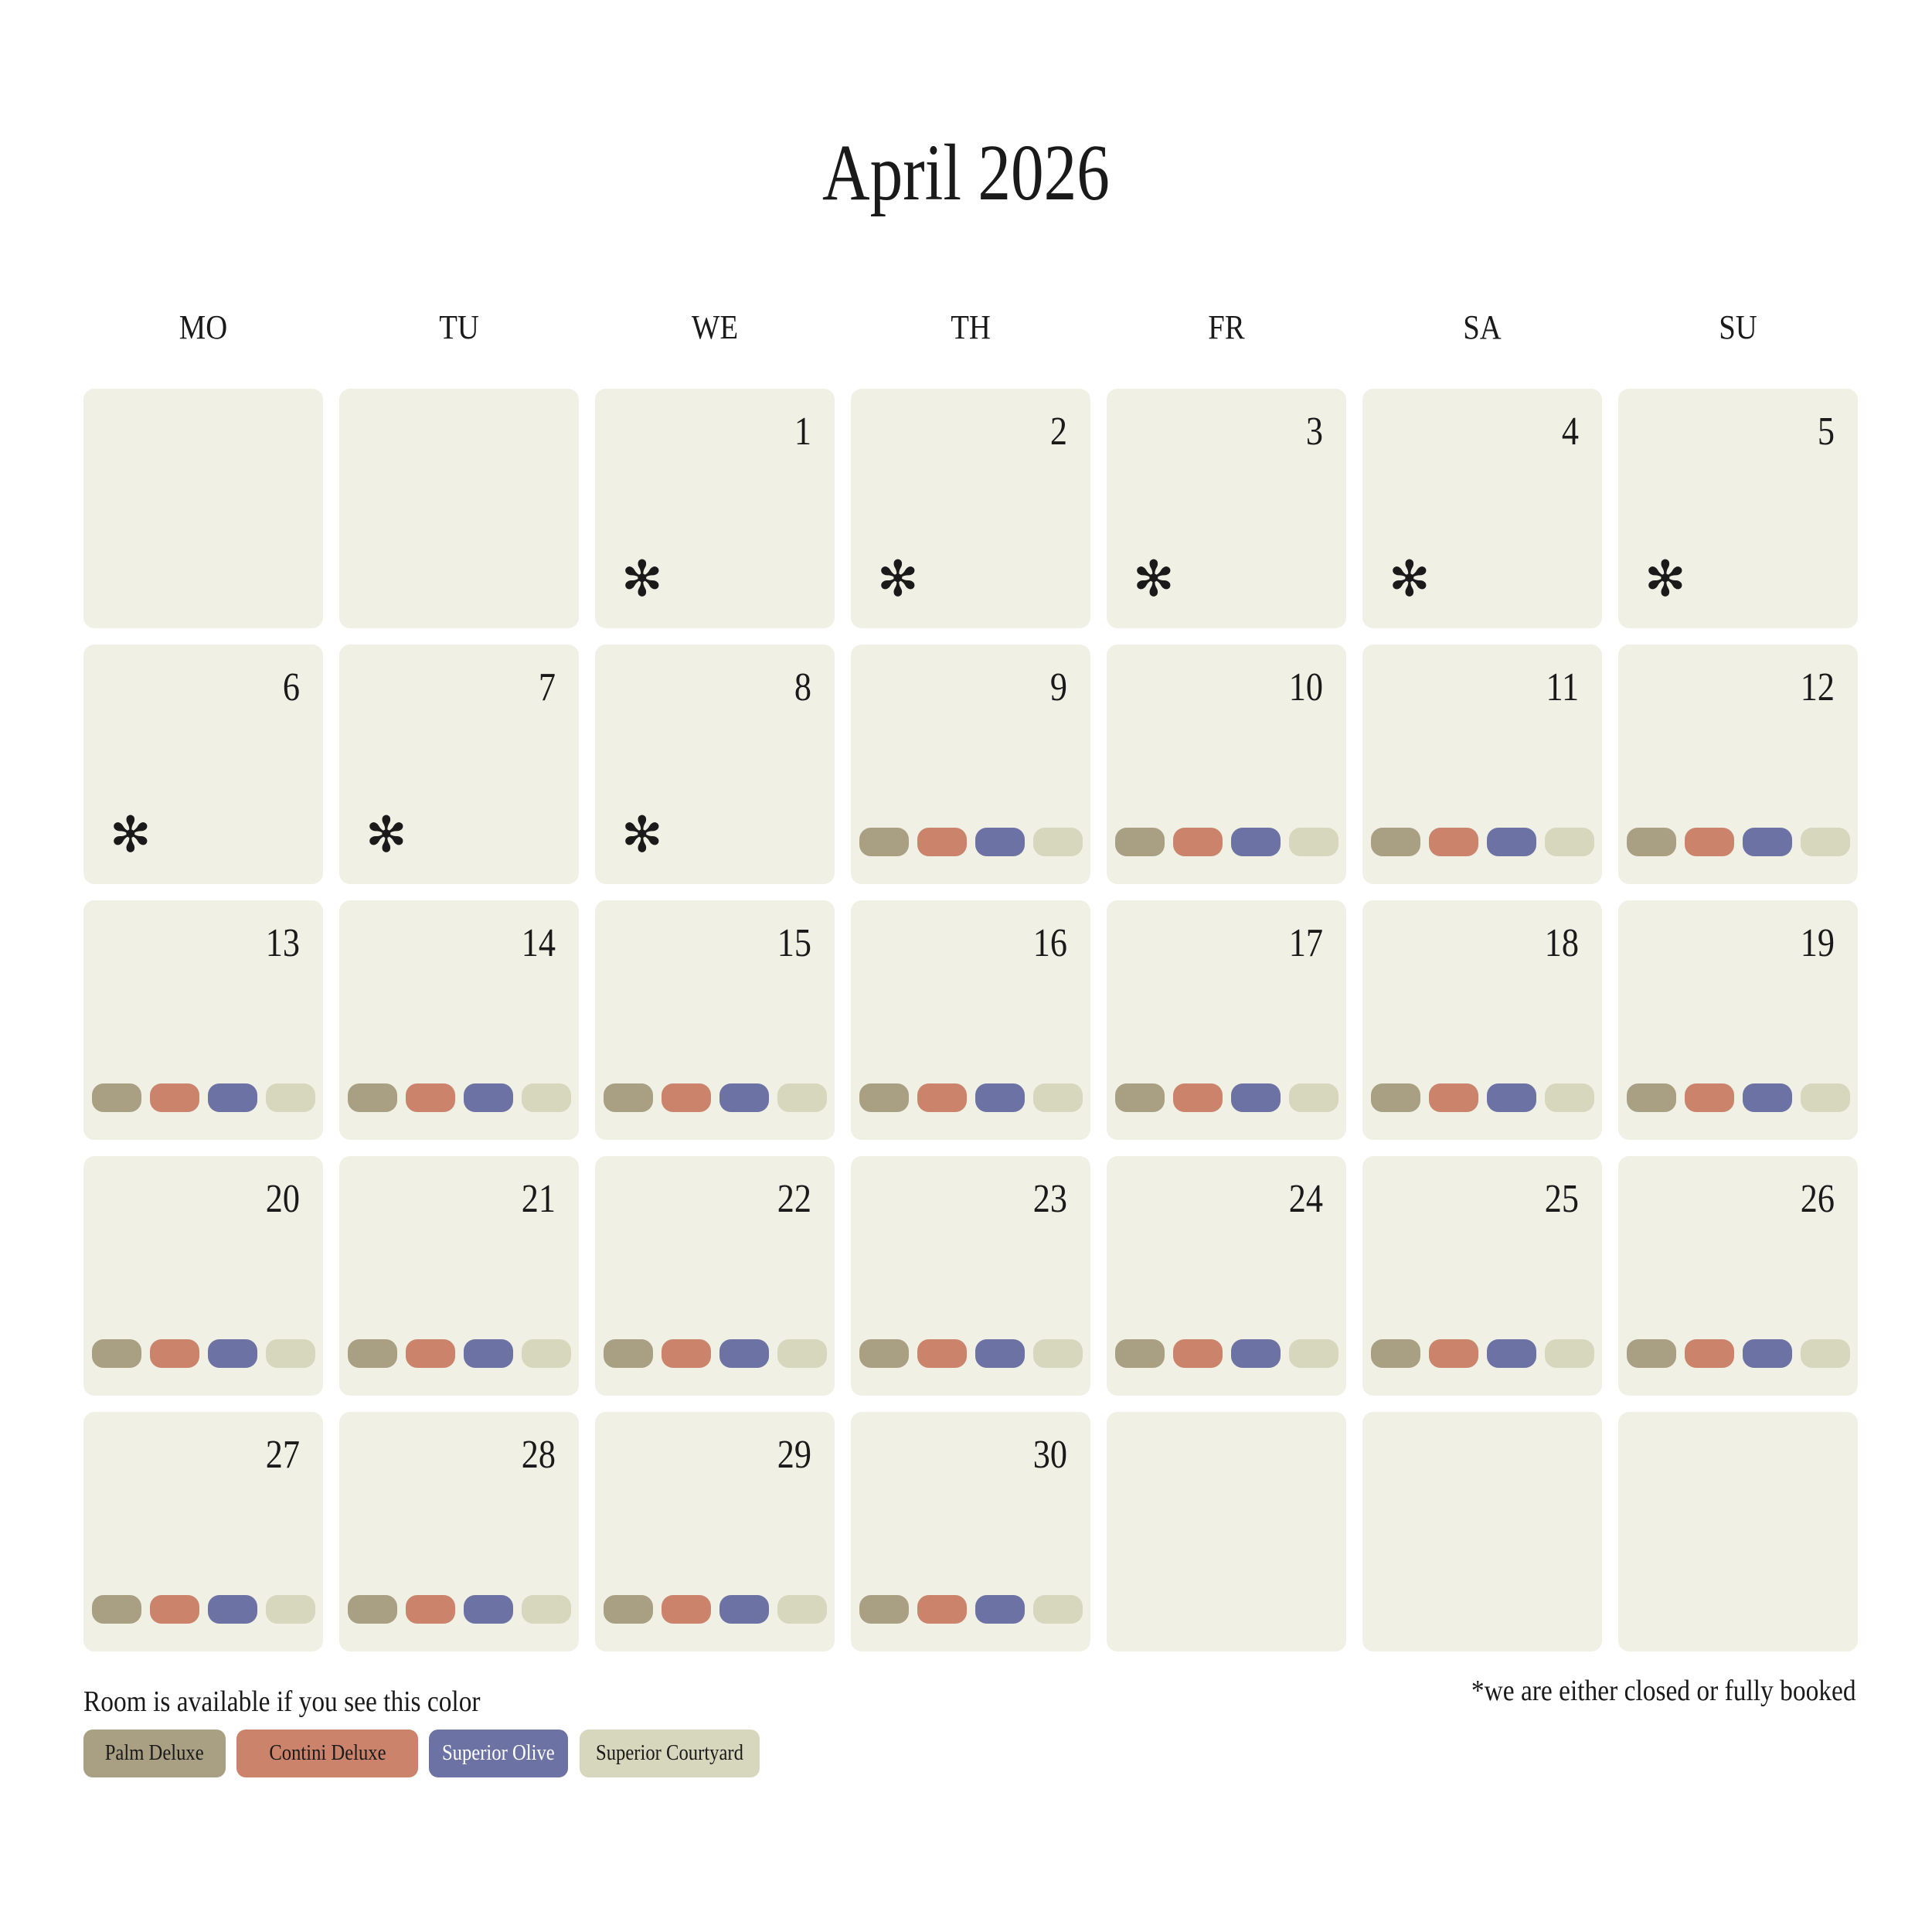 This screenshot has width=1932, height=1932. Describe the element at coordinates (971, 1276) in the screenshot. I see `day-cell-23: 23` at that location.